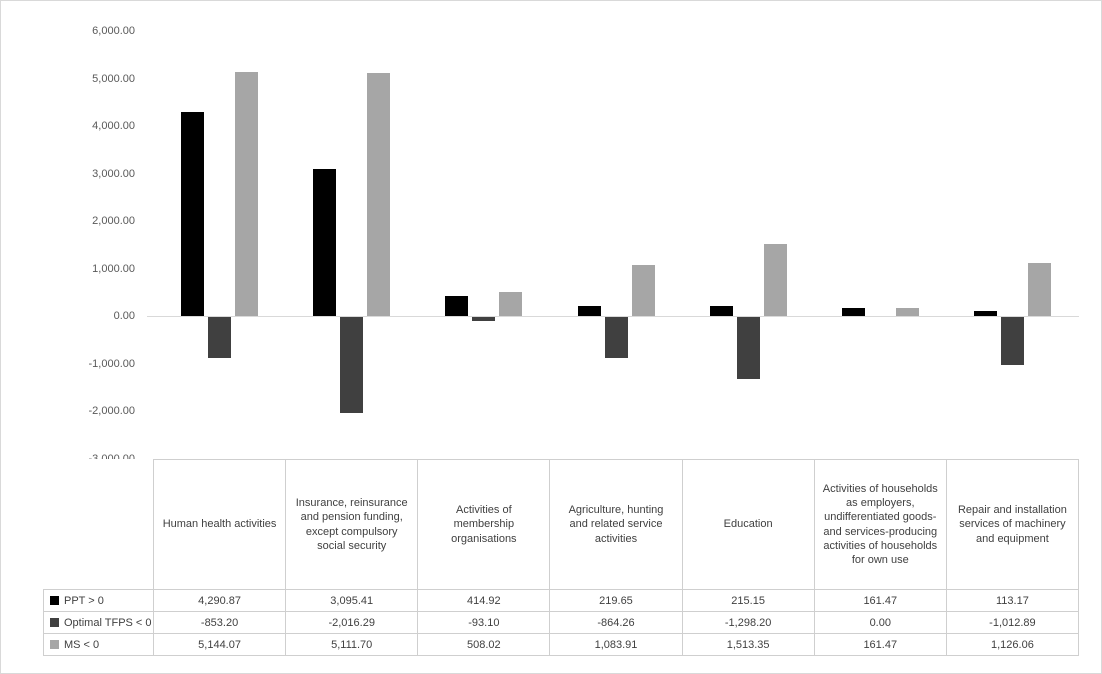 This screenshot has height=674, width=1102. Describe the element at coordinates (1012, 622) in the screenshot. I see `value-cell: -1,012.89` at that location.